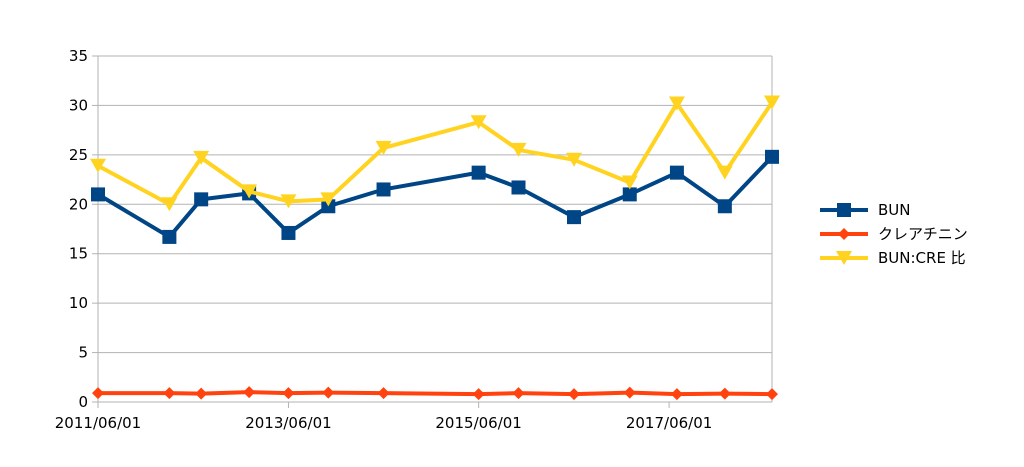 The width and height of the screenshot is (1024, 467). Describe the element at coordinates (83, 353) in the screenshot. I see `y-tick-label: 5` at that location.